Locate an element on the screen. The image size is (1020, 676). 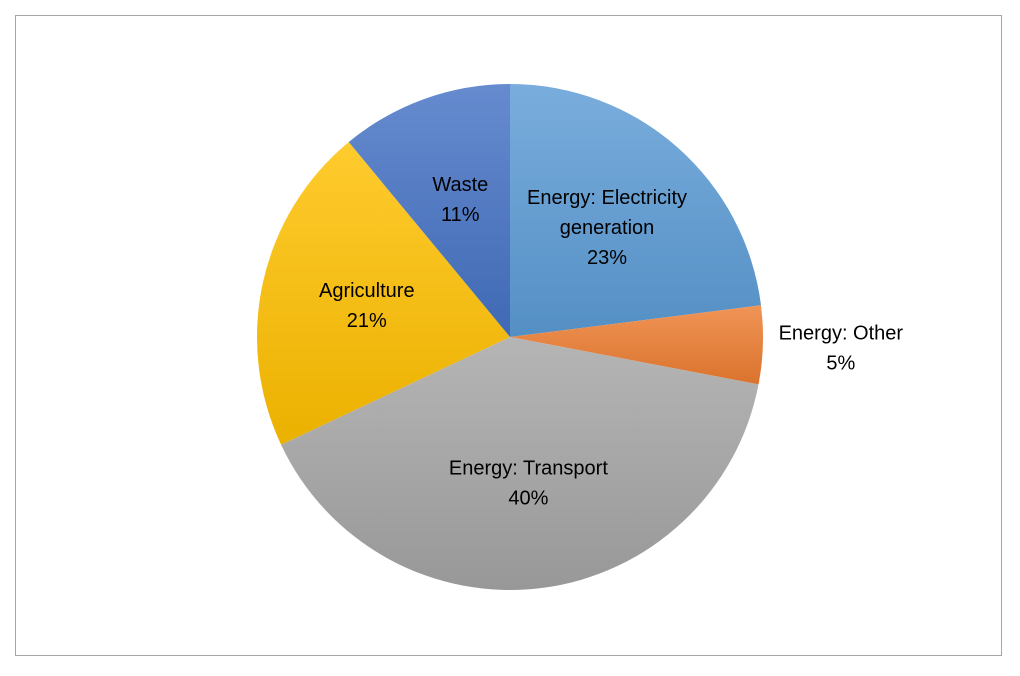
slice-category-label: generation is located at coordinates (607, 228).